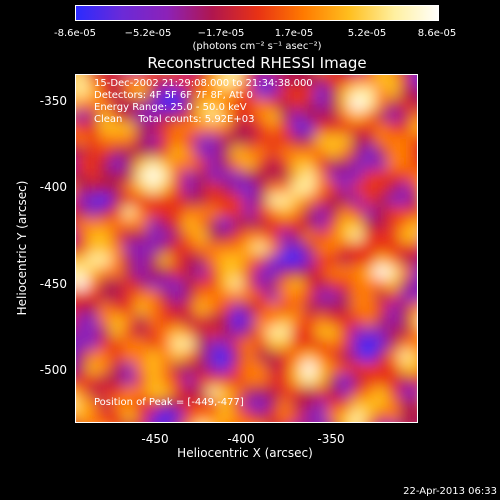 Image resolution: width=500 pixels, height=500 pixels. Describe the element at coordinates (53, 370) in the screenshot. I see `y-tick-label: -500` at that location.